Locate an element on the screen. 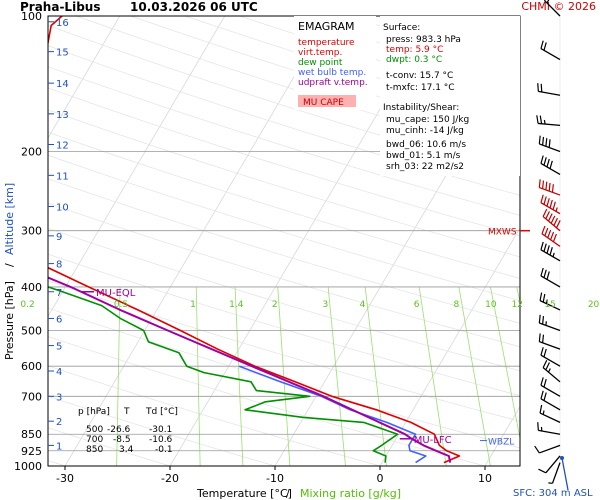 This screenshot has width=600, height=500. pressure-tick-label: 200 is located at coordinates (31, 151).